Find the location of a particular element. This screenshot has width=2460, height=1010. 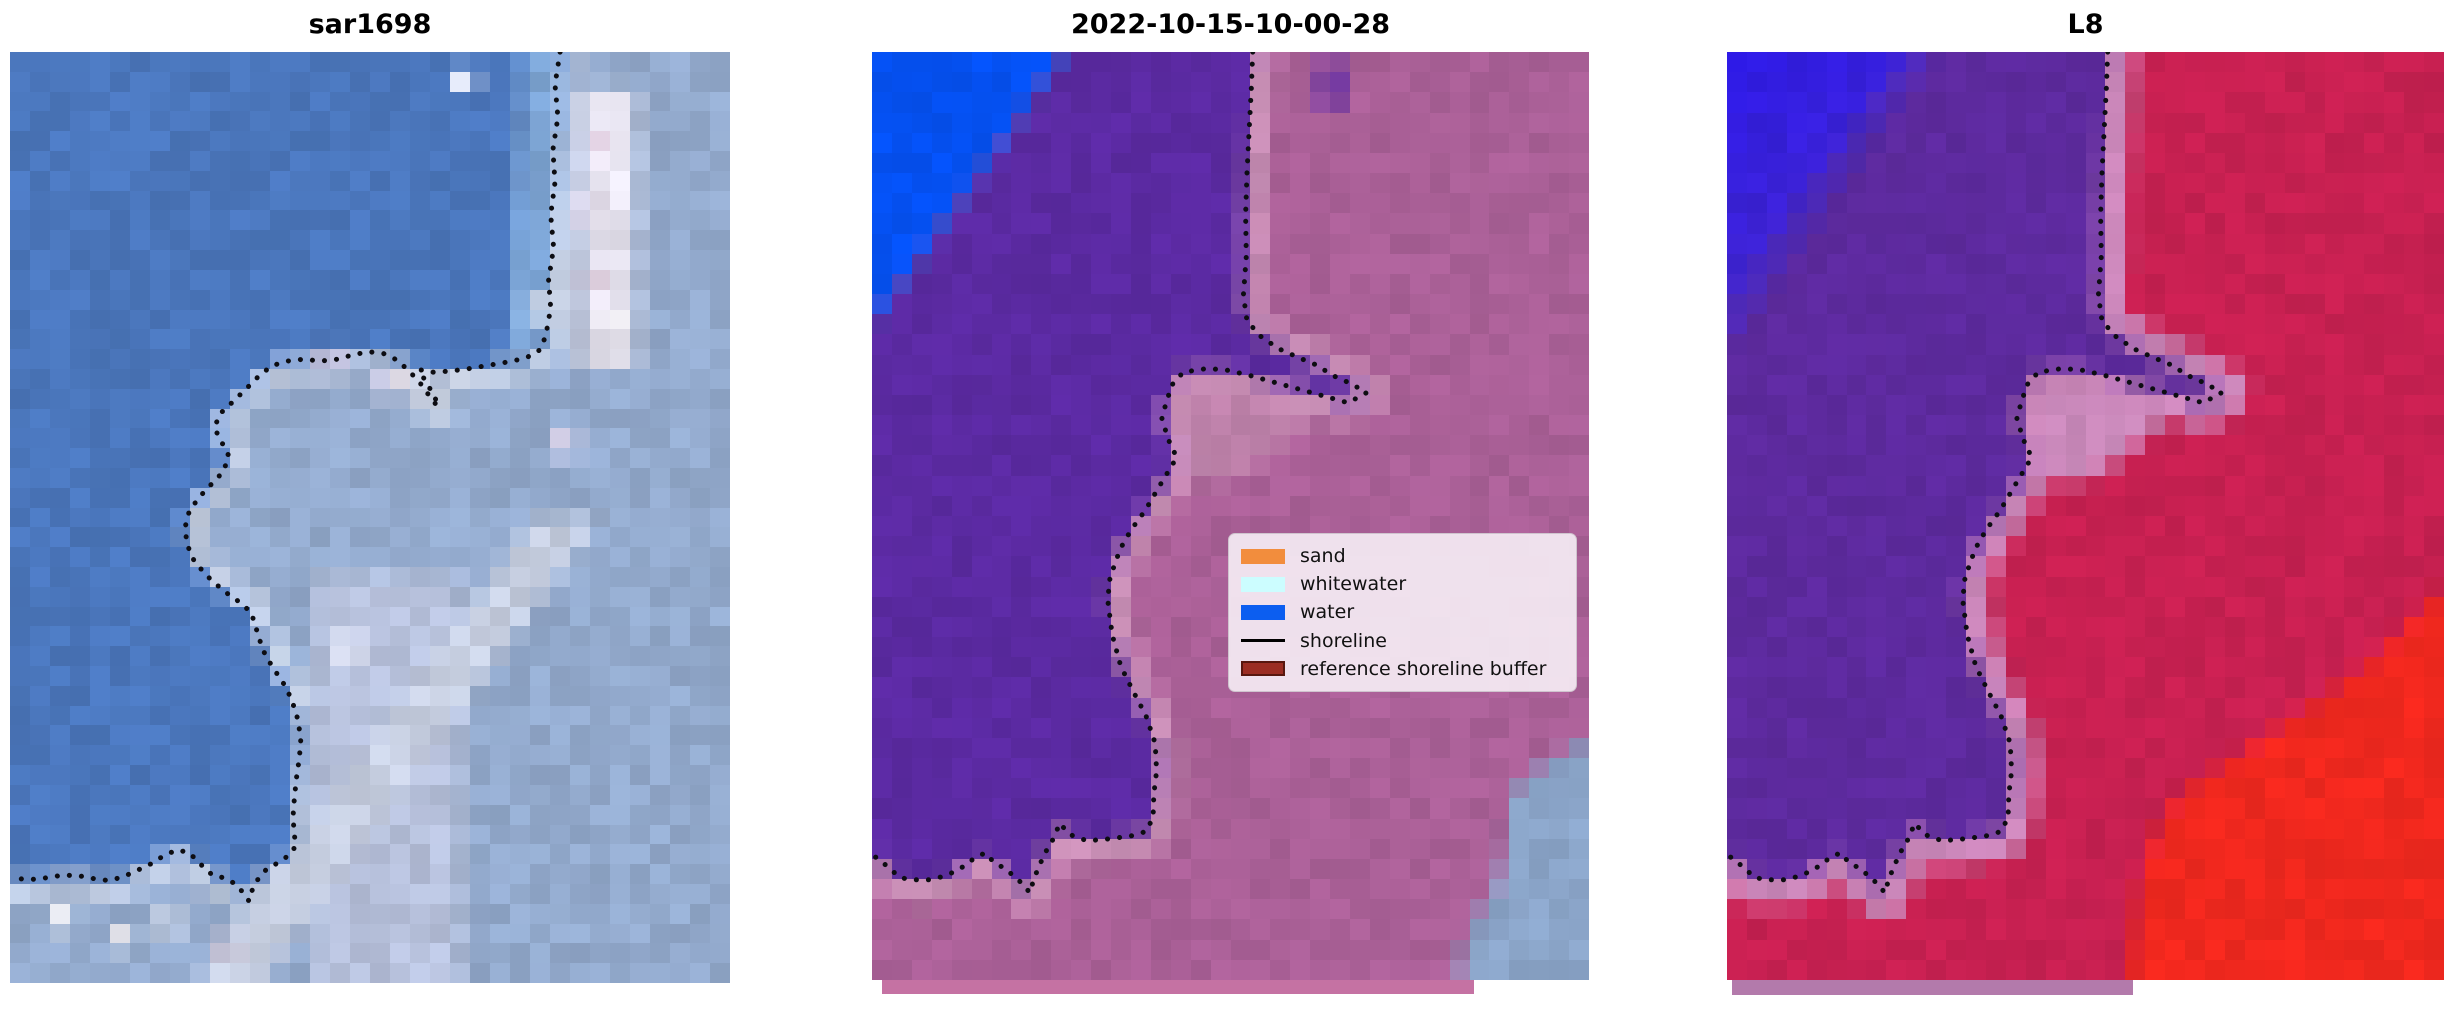

legend-label: sand is located at coordinates (1323, 556).